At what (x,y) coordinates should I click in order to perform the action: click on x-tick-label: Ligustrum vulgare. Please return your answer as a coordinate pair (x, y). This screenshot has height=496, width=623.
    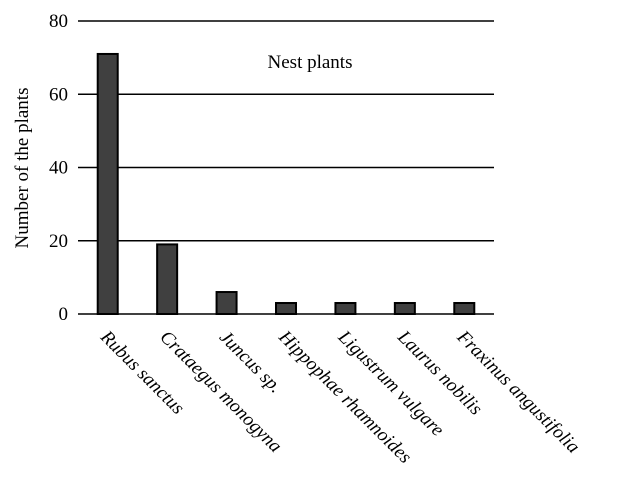
    Looking at the image, I should click on (390, 383).